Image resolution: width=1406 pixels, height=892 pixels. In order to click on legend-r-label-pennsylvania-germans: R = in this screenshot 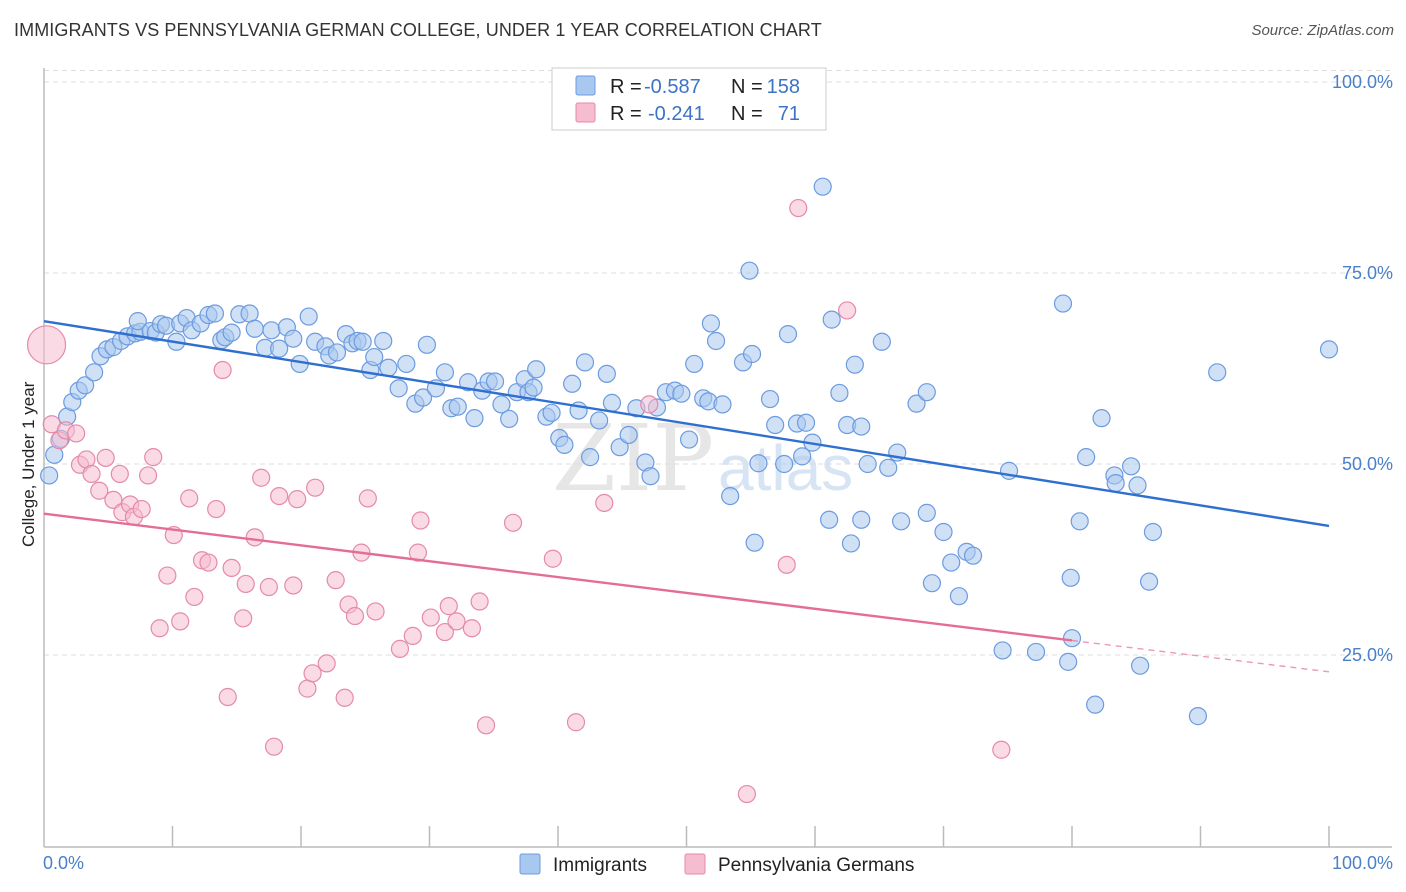, I will do `click(626, 114)`.